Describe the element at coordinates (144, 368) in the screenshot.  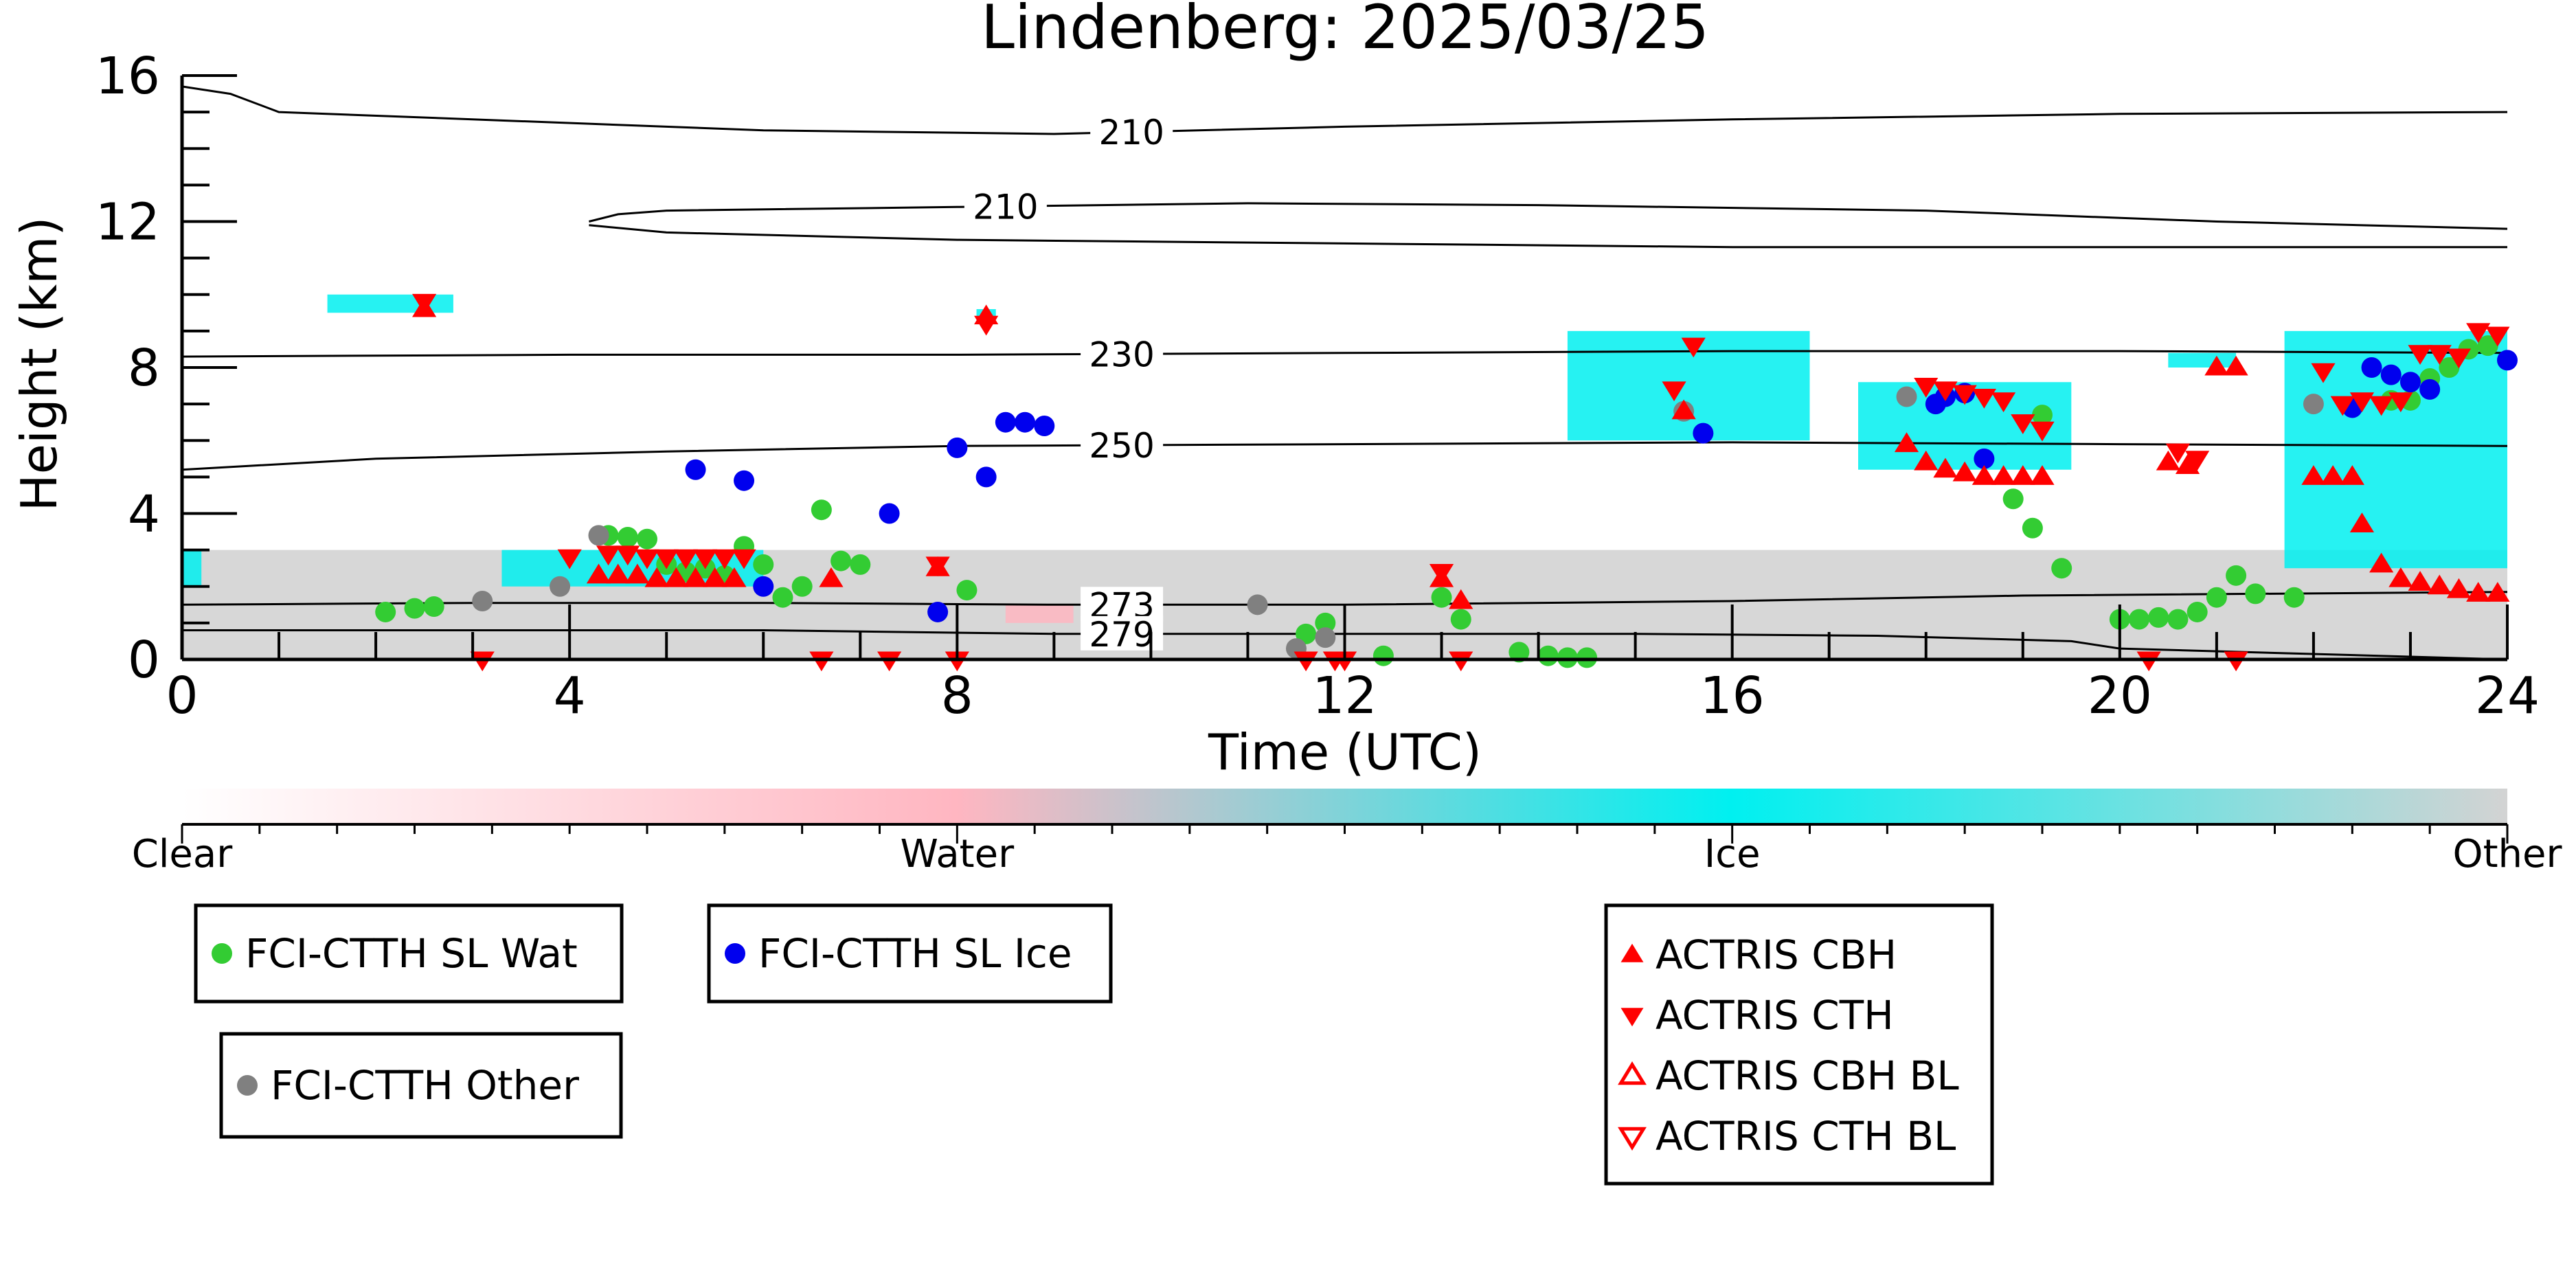
I see `y-tick-label: 8` at that location.